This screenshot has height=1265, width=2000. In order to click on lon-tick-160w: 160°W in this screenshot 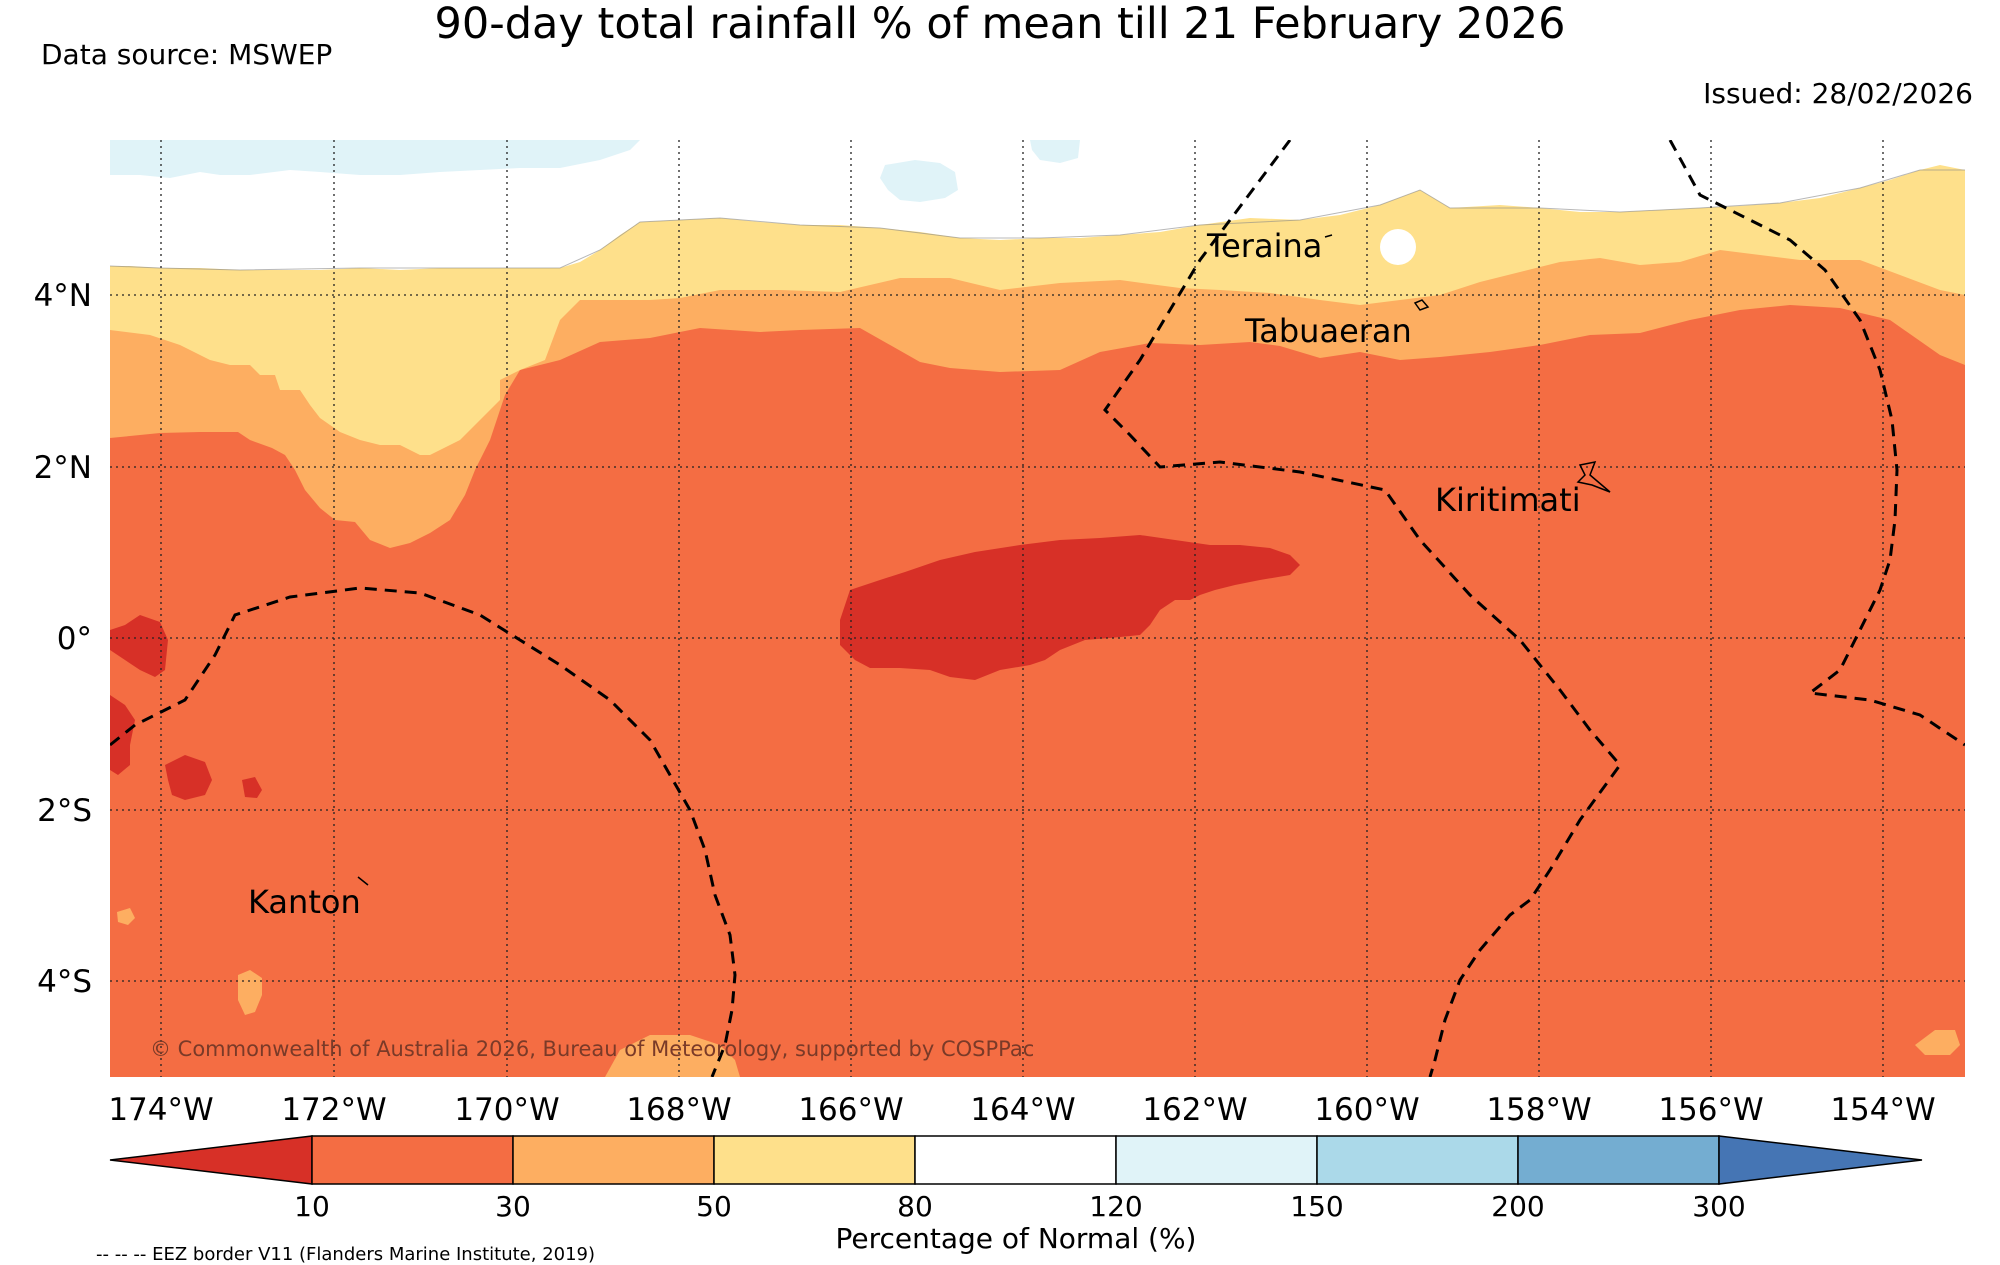, I will do `click(1366, 1110)`.